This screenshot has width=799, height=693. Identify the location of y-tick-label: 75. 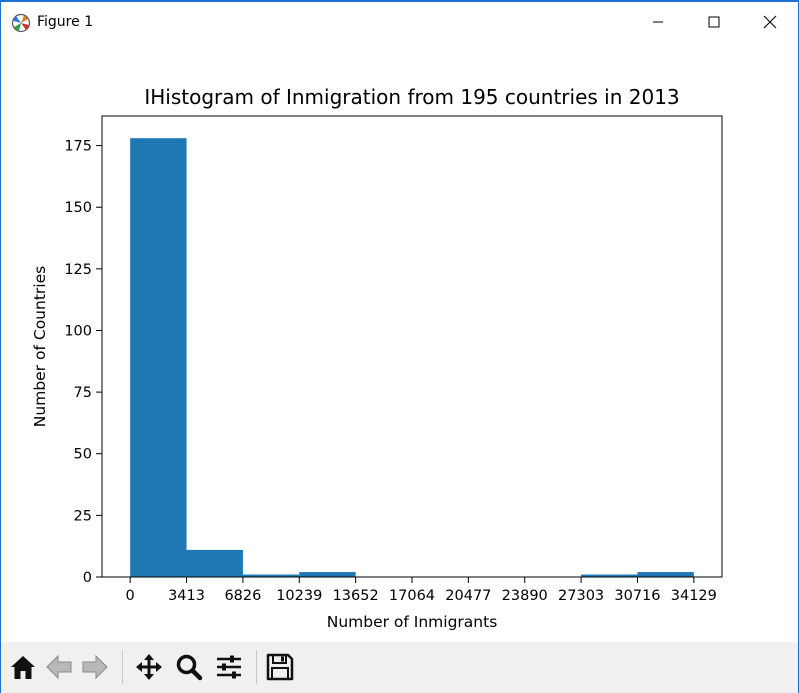
(83, 393).